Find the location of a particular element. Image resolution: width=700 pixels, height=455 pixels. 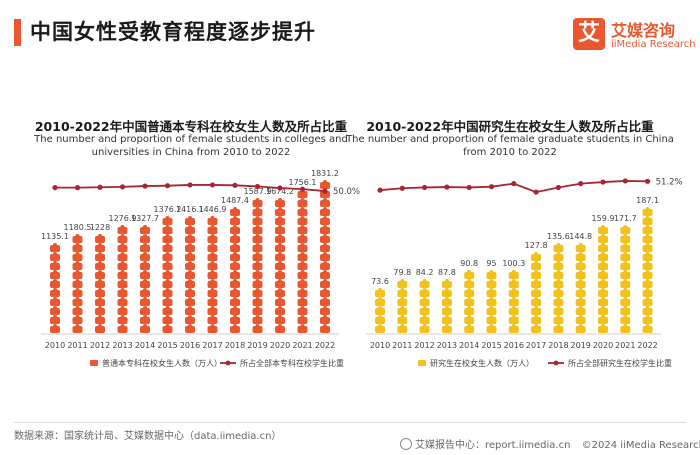

left-bar-2011 is located at coordinates (77, 283).